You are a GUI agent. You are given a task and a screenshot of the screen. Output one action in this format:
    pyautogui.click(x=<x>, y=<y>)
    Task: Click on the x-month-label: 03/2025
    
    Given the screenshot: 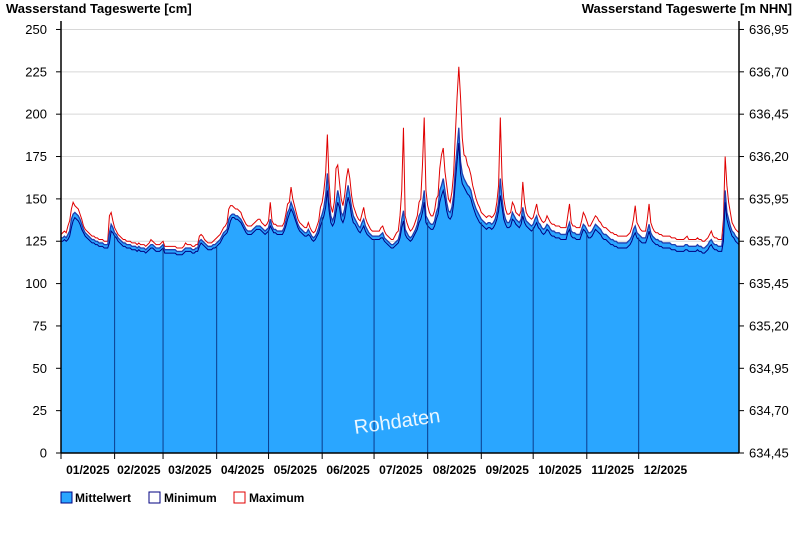 What is the action you would take?
    pyautogui.click(x=190, y=470)
    